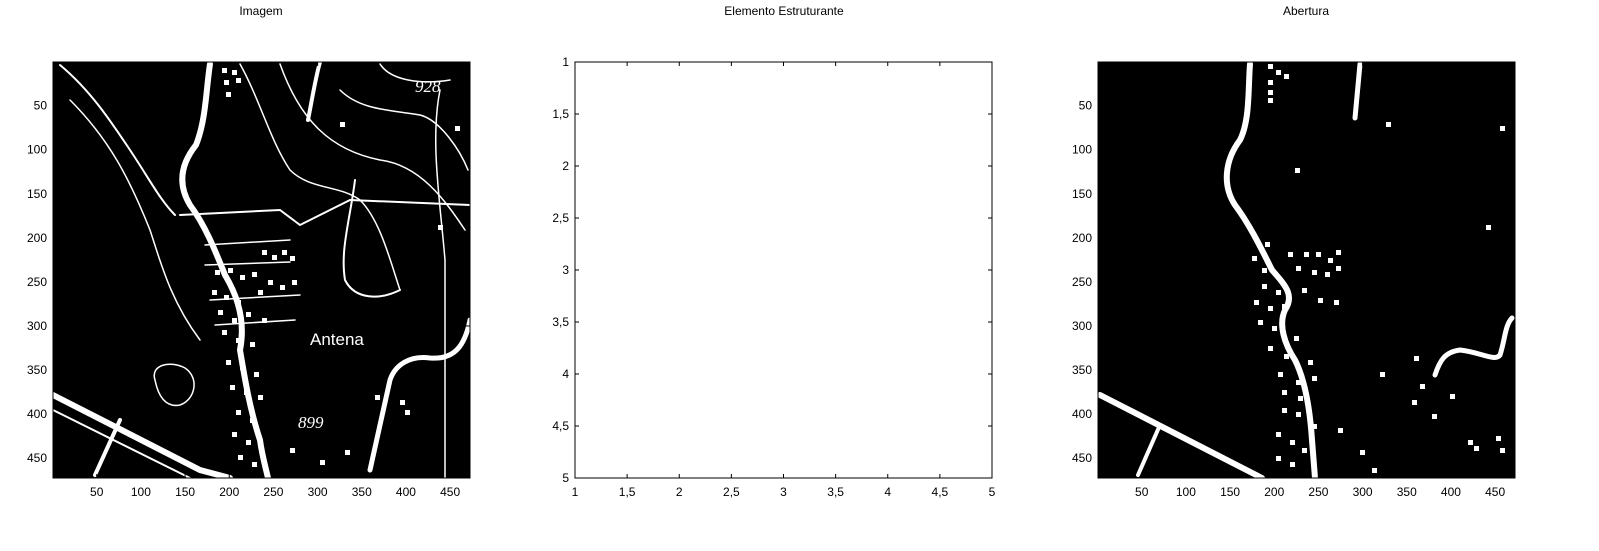 This screenshot has height=551, width=1599. I want to click on x-tick-label: 4, so click(887, 492).